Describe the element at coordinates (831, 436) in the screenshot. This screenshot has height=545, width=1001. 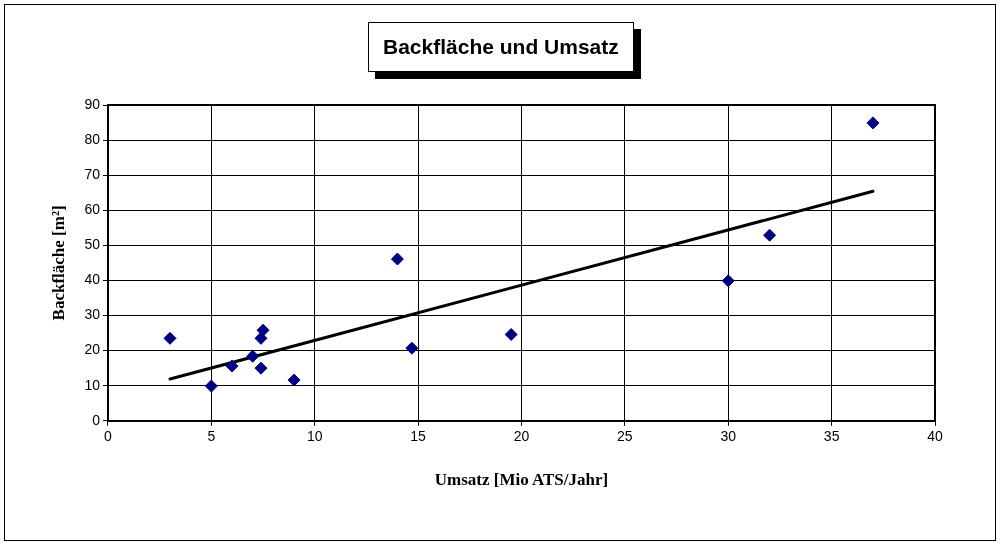
I see `x-tick-label: 35` at that location.